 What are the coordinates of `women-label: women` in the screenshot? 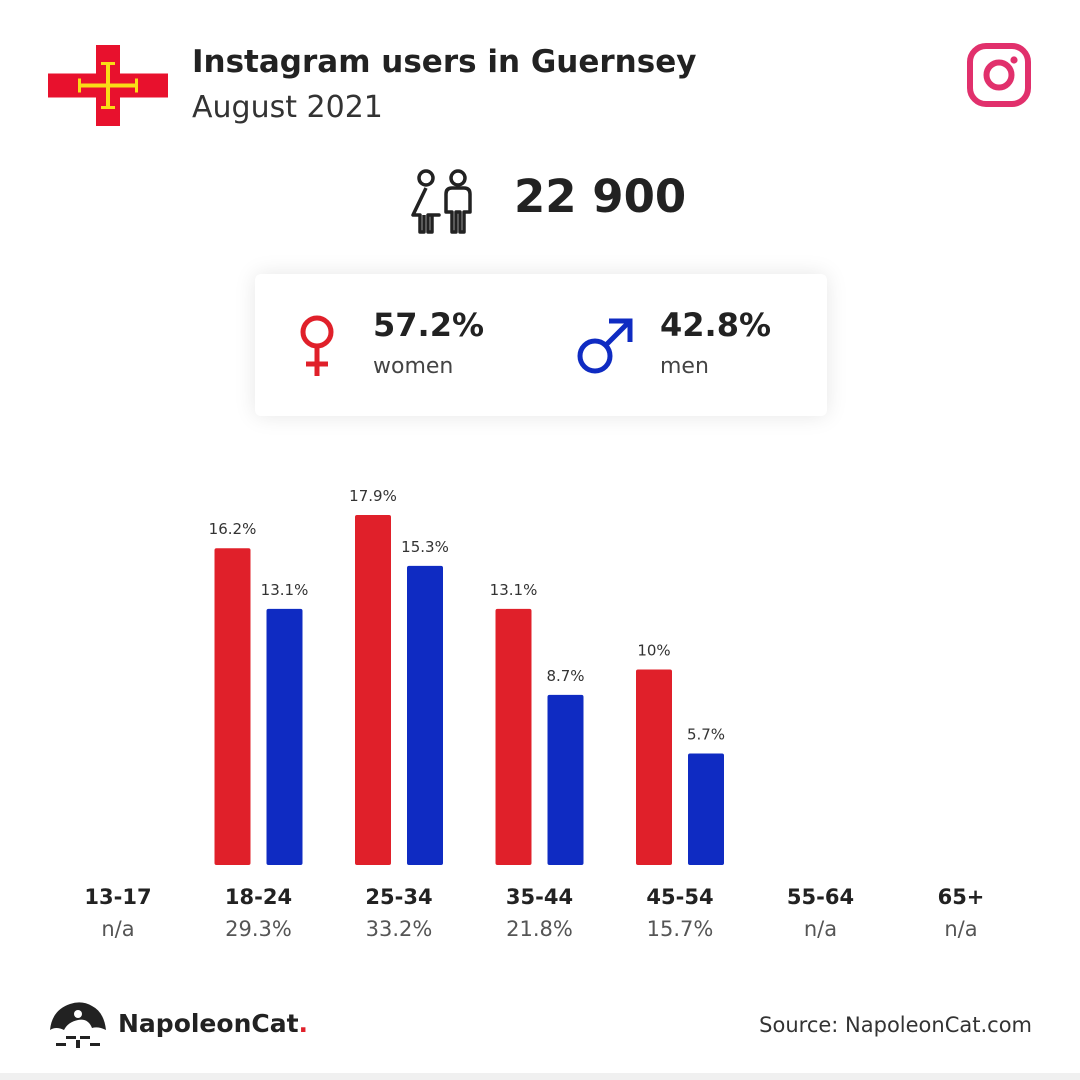 It's located at (413, 366).